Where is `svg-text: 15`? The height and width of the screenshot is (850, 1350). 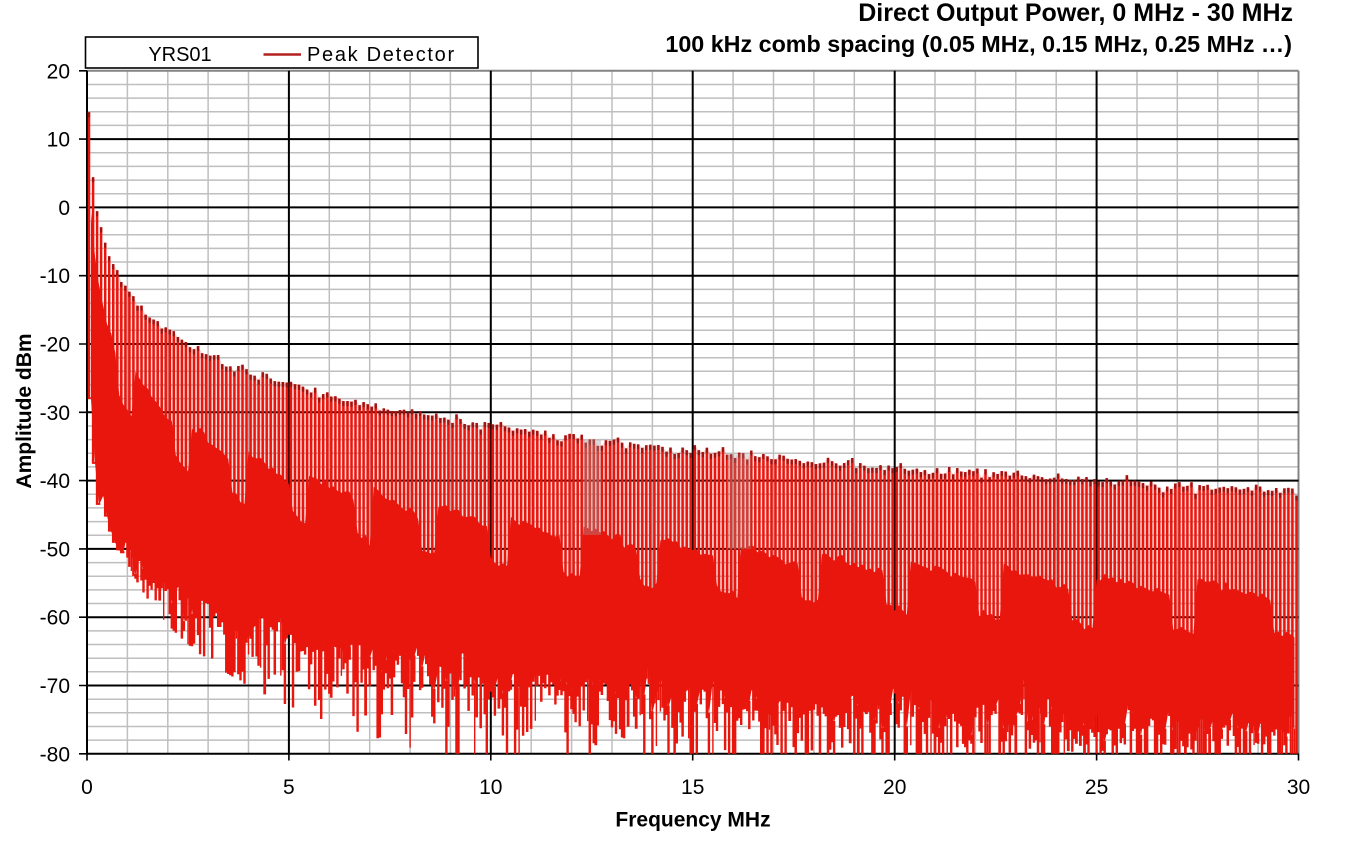
svg-text: 15 is located at coordinates (692, 787).